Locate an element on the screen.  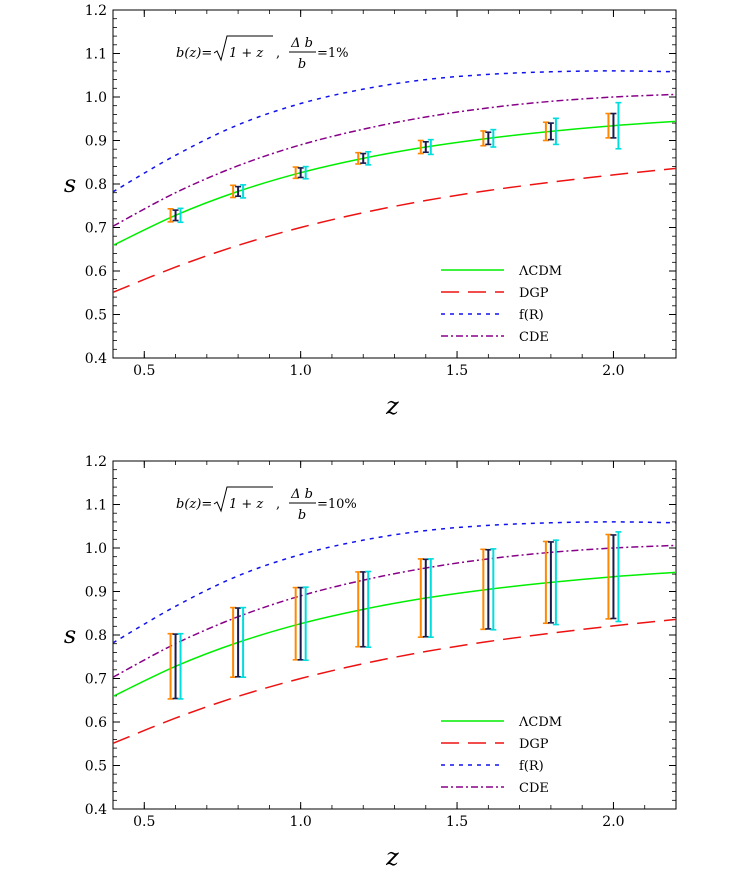
annotation: b(z)= 1 + z , Δ b b =10% is located at coordinates (266, 504).